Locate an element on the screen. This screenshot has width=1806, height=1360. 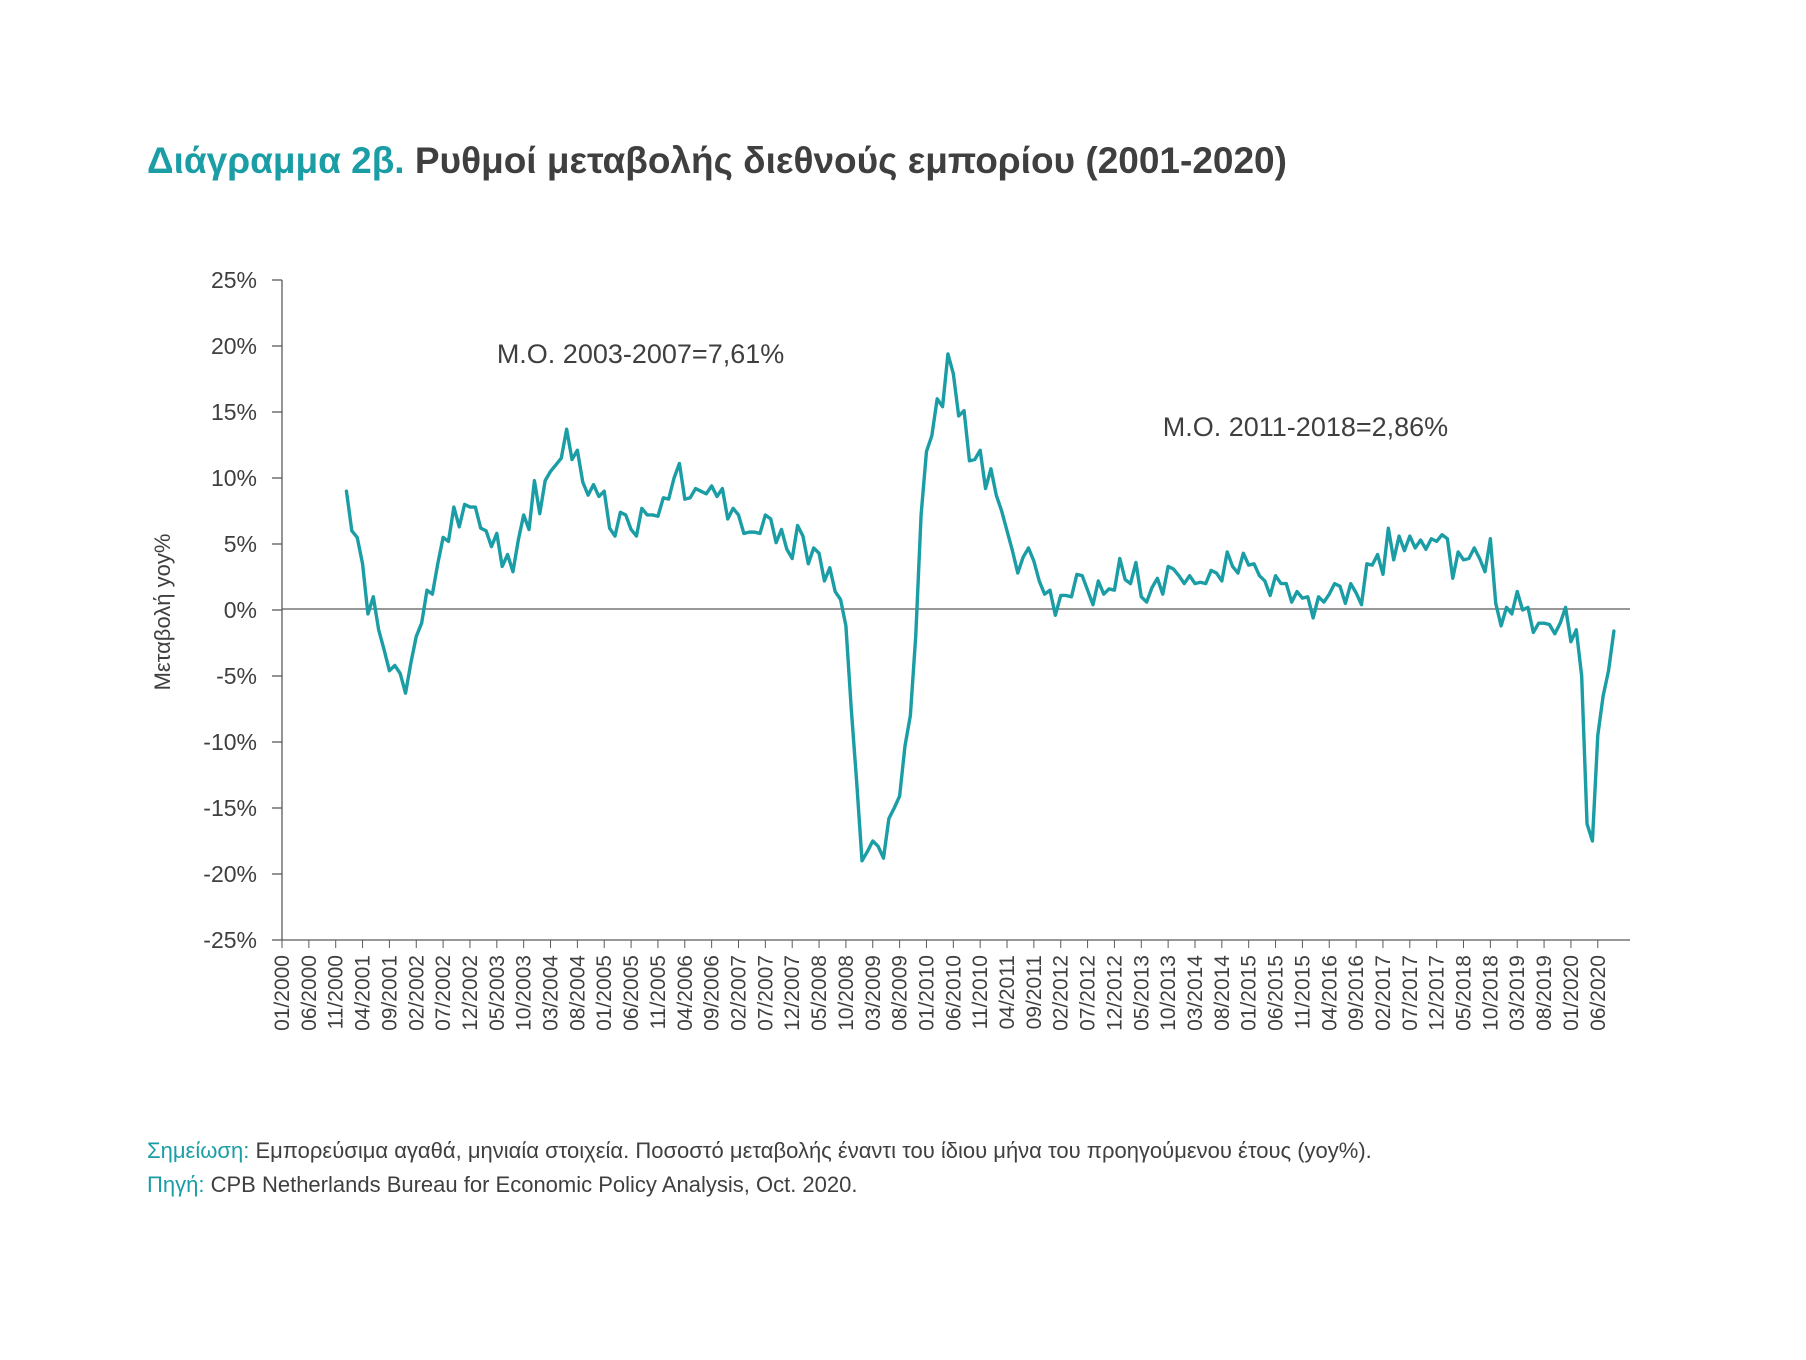
x-tick-label: 01/2005 is located at coordinates (604, 993).